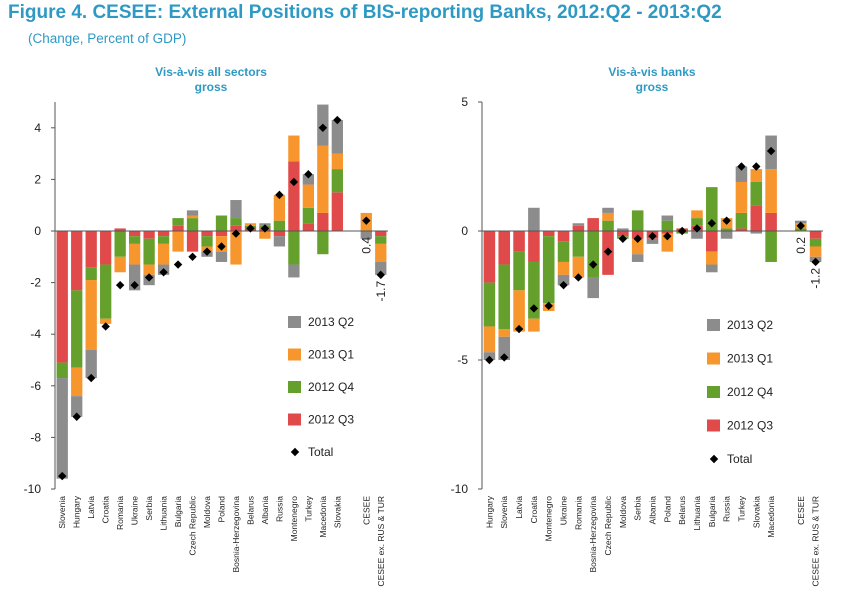  Describe the element at coordinates (460, 489) in the screenshot. I see `y-tick-label: -10` at that location.